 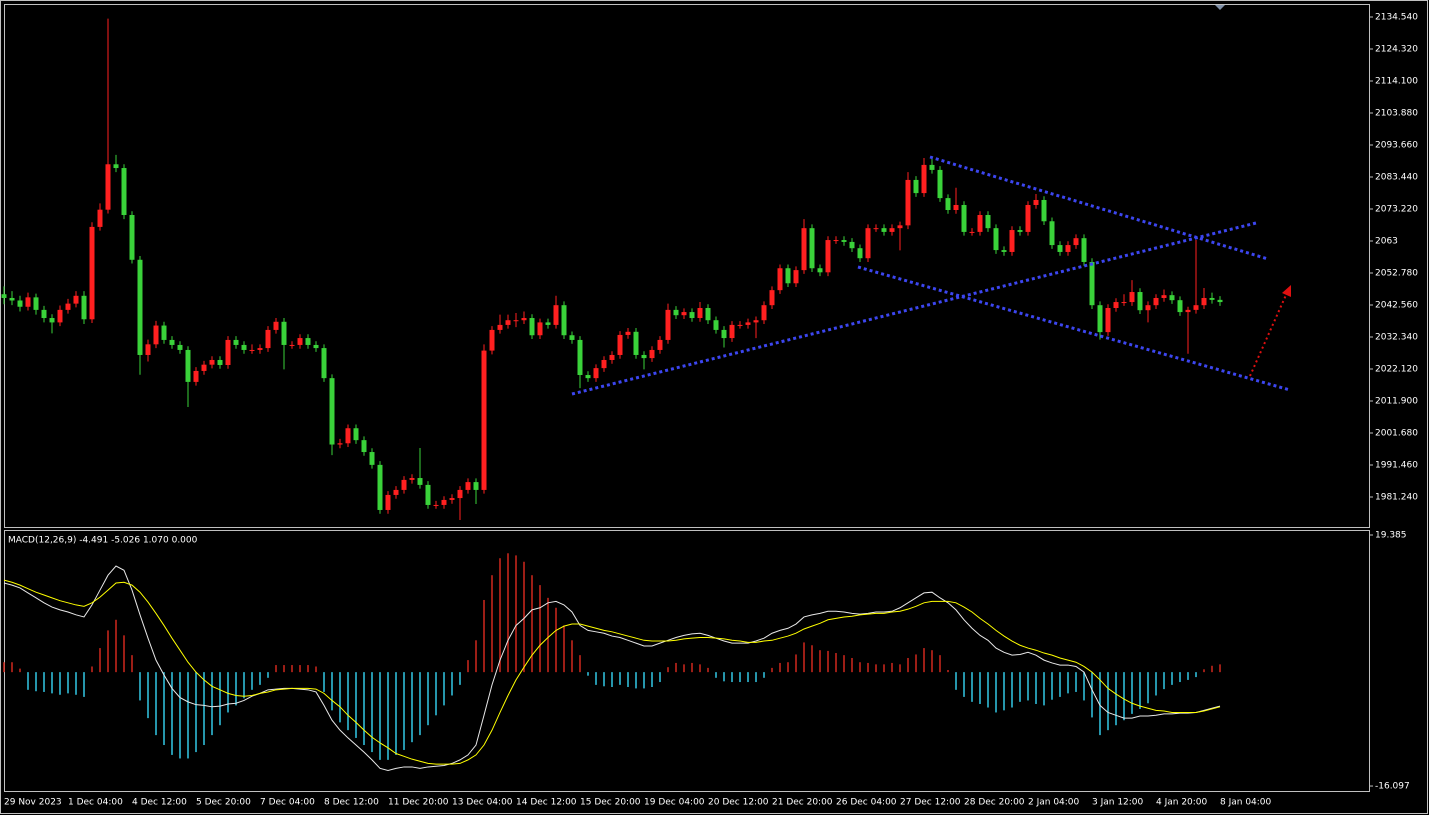 I want to click on y-tick-label: 2011.900, so click(x=1396, y=402).